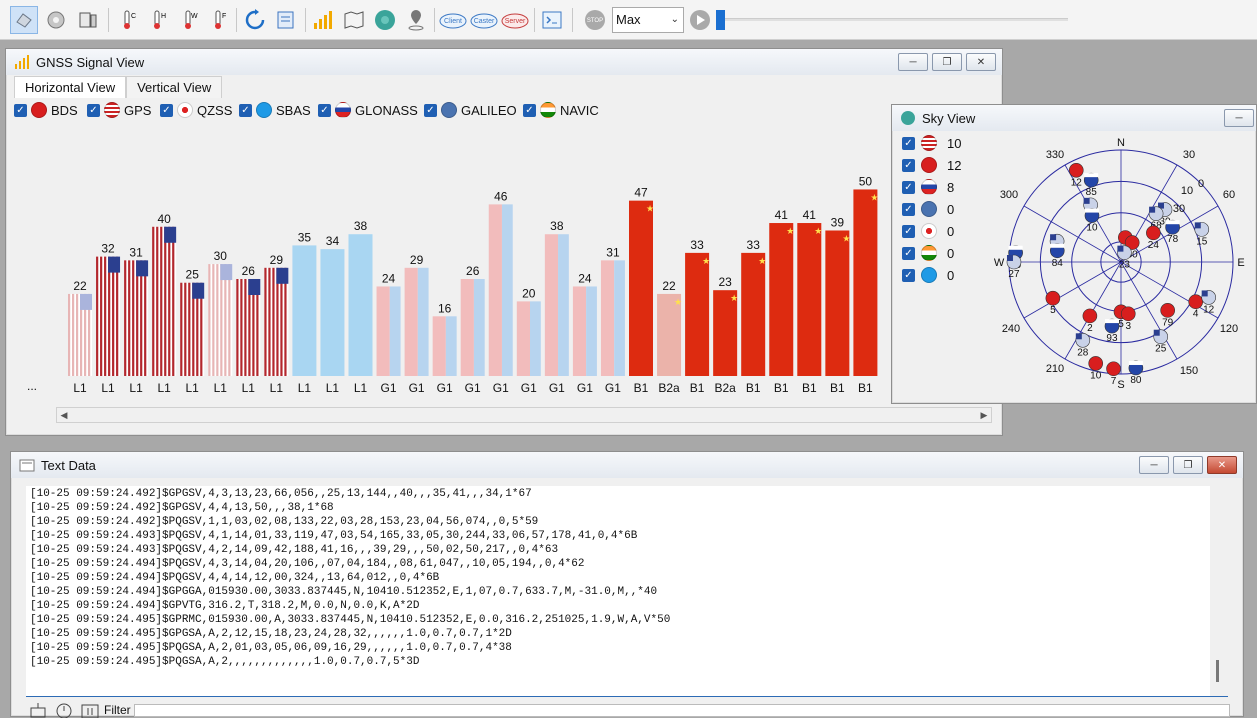 This screenshot has height=718, width=1257. I want to click on sky-filter-sbas: ✓ 0, so click(928, 275).